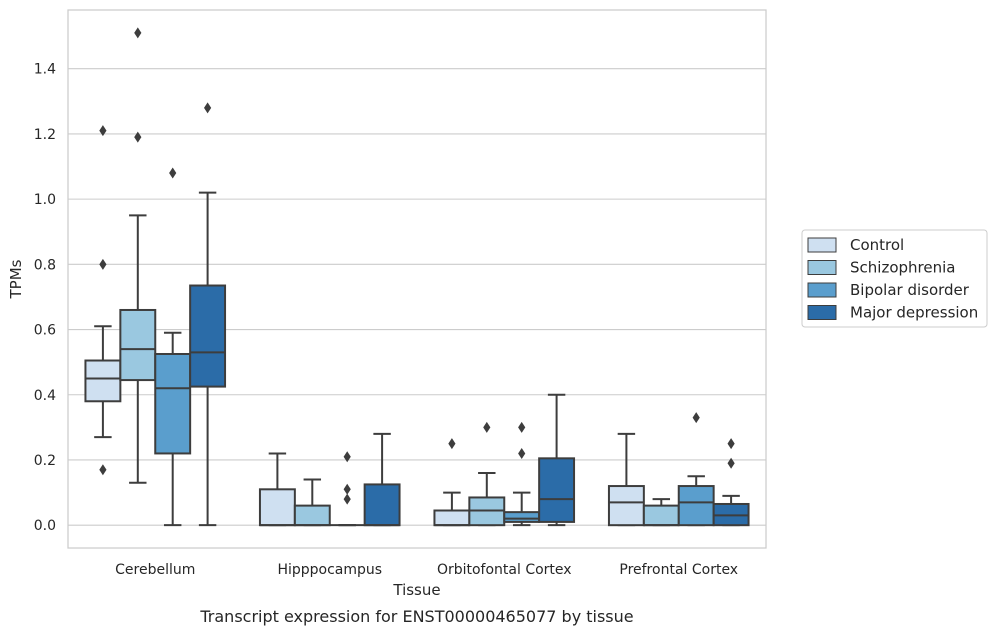 The height and width of the screenshot is (634, 997). Describe the element at coordinates (45, 135) in the screenshot. I see `y-tick-label: 1.2` at that location.